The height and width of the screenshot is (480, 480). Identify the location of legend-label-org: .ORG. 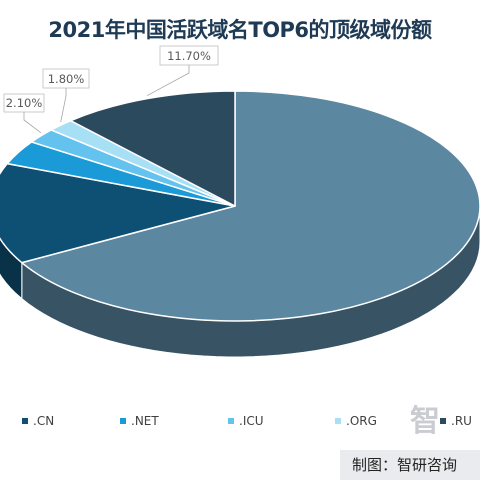
(361, 421).